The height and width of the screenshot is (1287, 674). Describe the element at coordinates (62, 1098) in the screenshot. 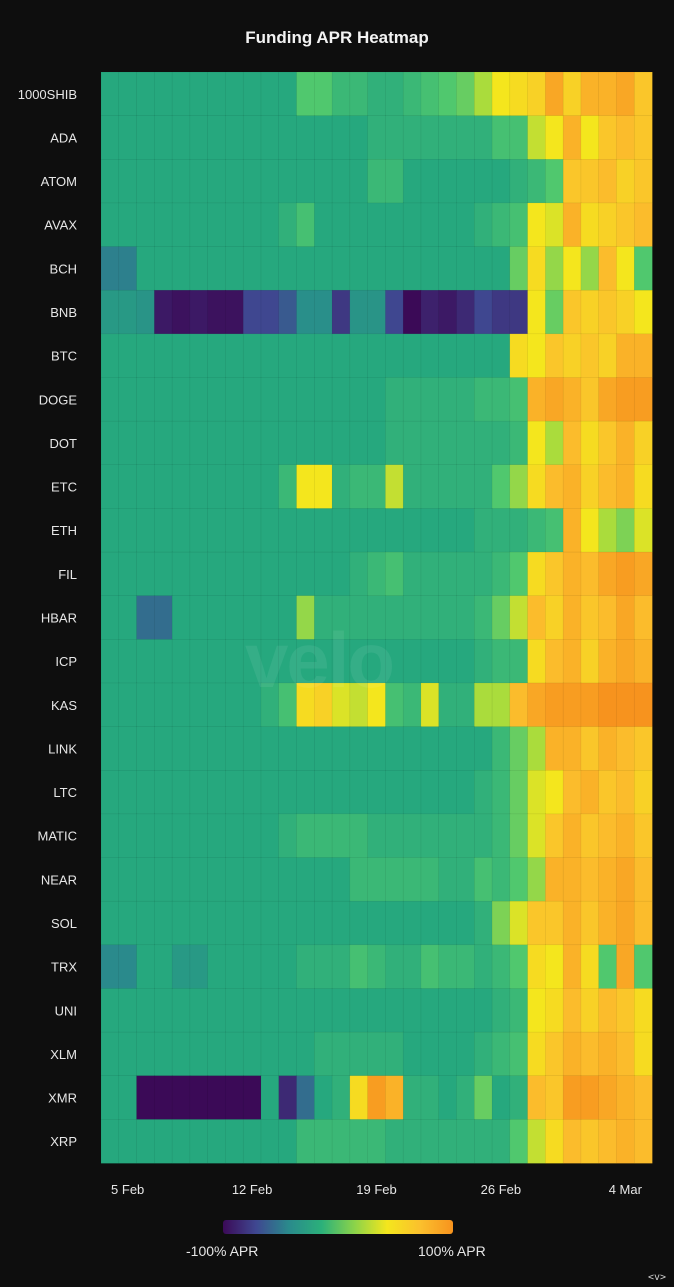

I see `row-label-xmr: XMR` at that location.